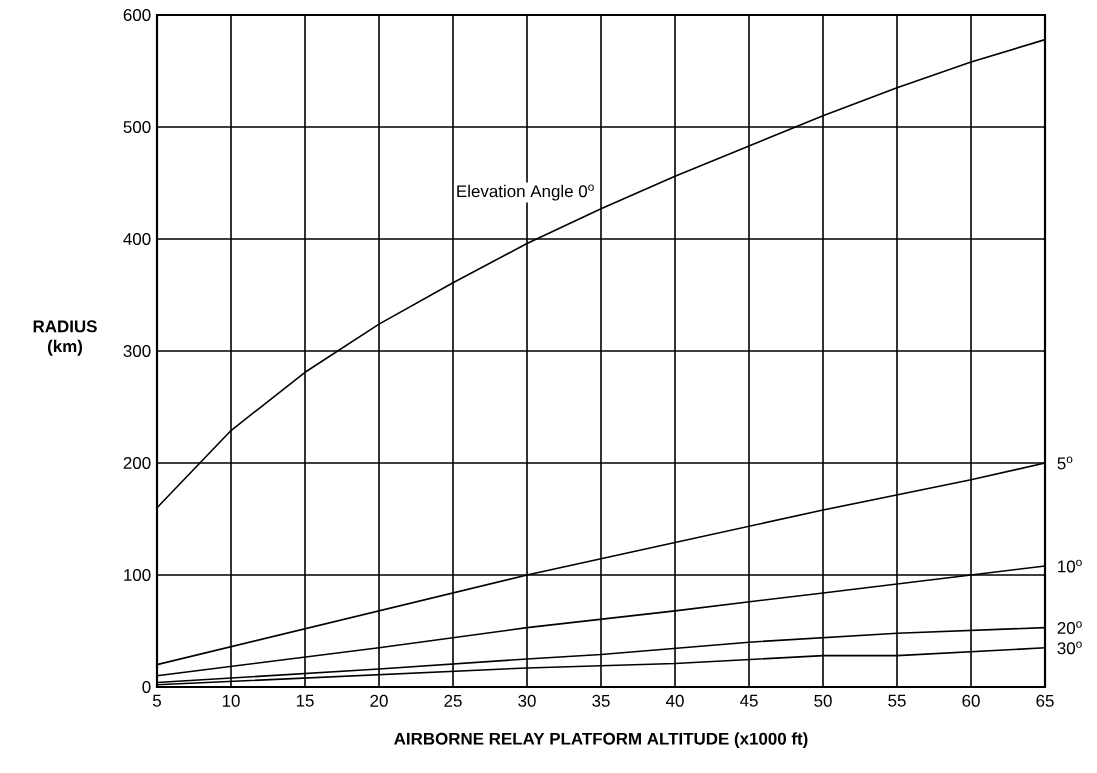  What do you see at coordinates (379, 700) in the screenshot?
I see `x-tick-label: 20` at bounding box center [379, 700].